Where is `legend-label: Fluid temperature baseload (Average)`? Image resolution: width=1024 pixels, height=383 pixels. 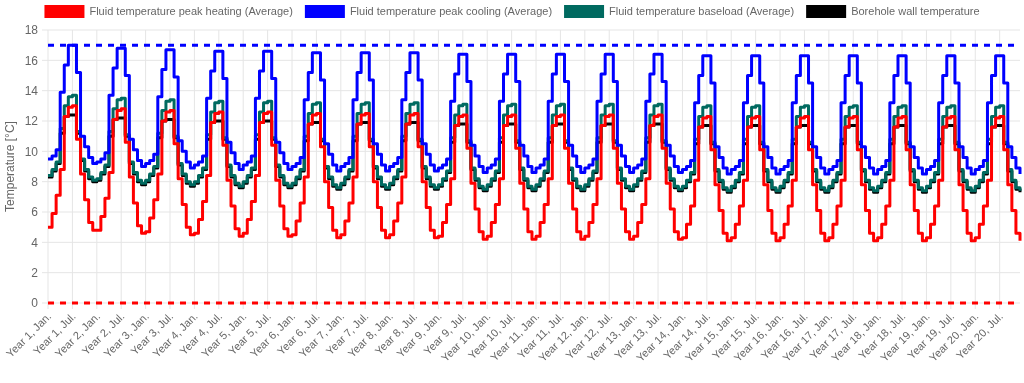 legend-label: Fluid temperature baseload (Average) is located at coordinates (702, 11).